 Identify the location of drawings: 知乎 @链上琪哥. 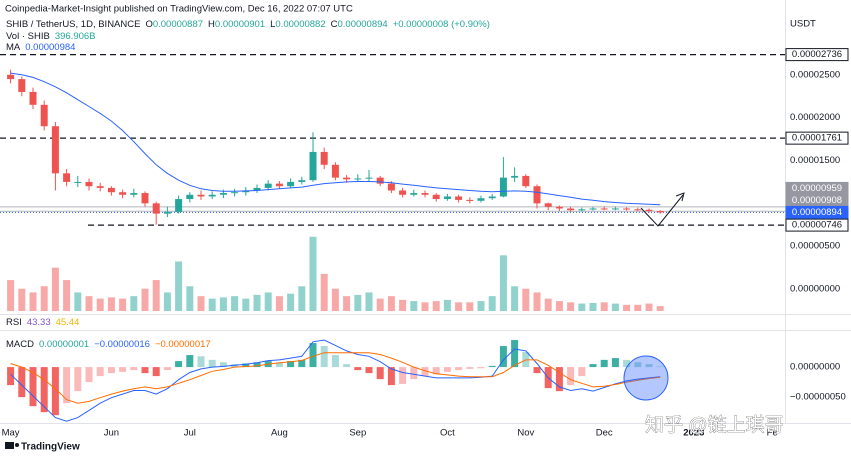
(703, 314).